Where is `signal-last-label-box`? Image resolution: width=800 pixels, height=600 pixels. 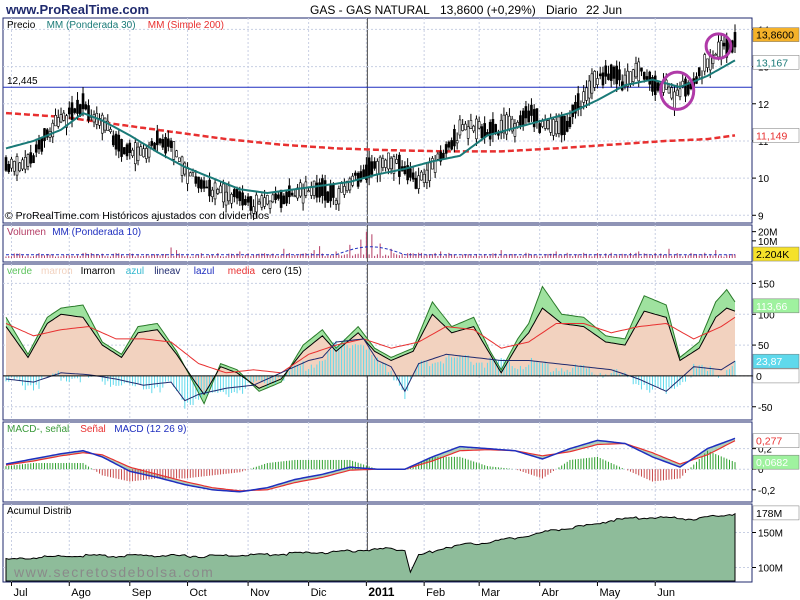
signal-last-label-box is located at coordinates (776, 462).